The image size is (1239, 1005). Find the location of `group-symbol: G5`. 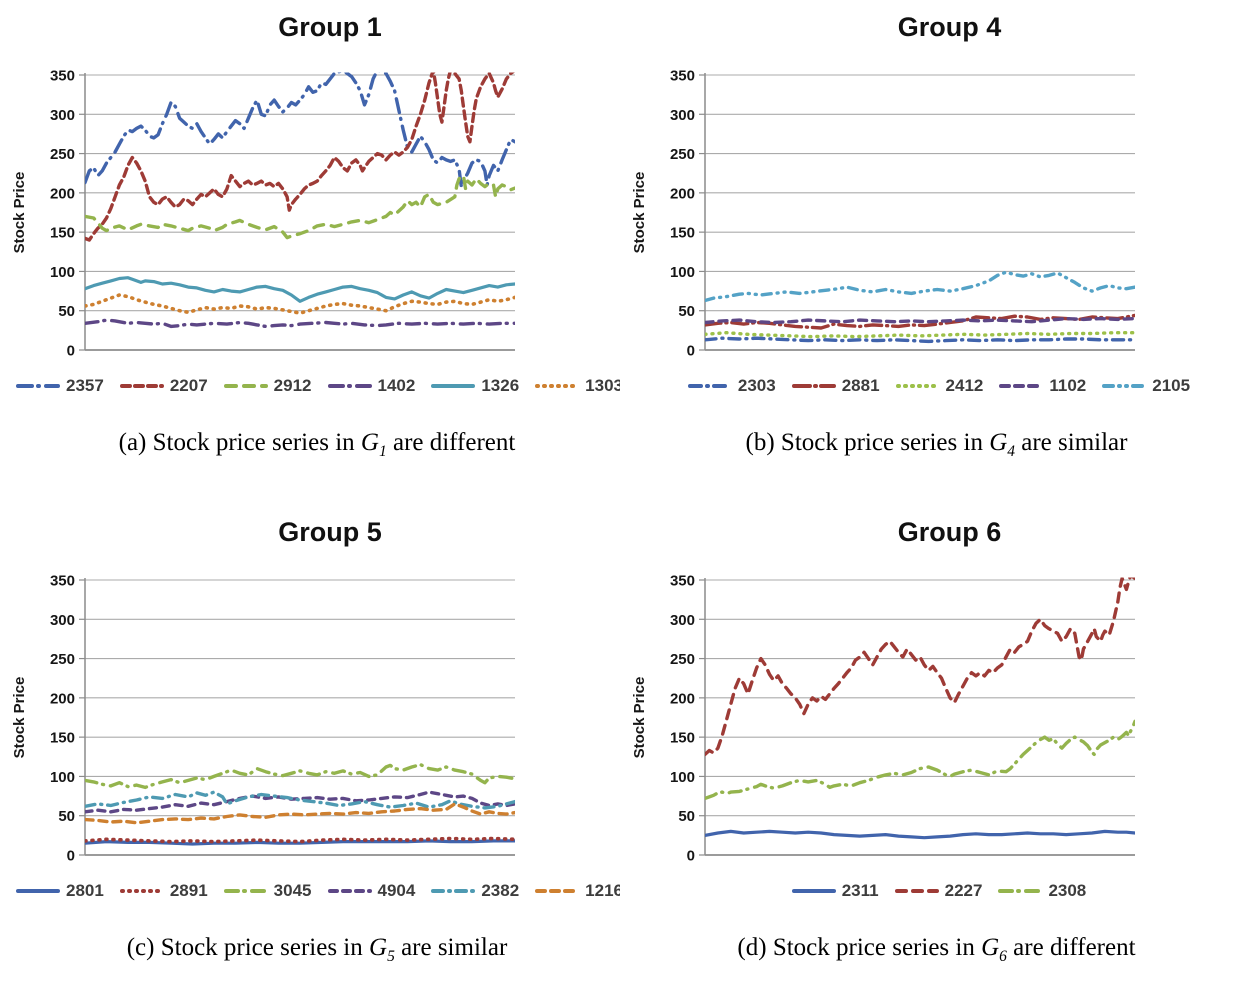

group-symbol: G5 is located at coordinates (382, 949).